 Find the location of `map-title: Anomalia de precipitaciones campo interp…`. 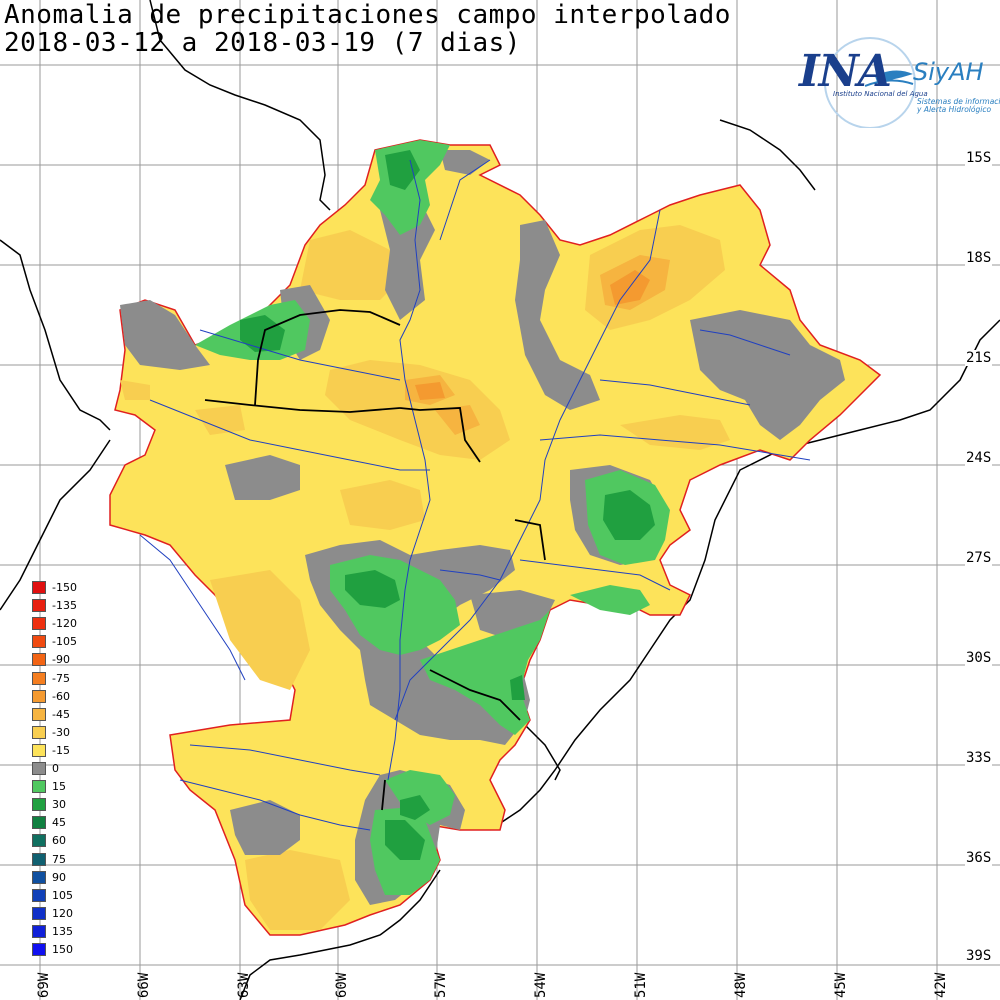

map-title: Anomalia de precipitaciones campo interp… is located at coordinates (367, 15).